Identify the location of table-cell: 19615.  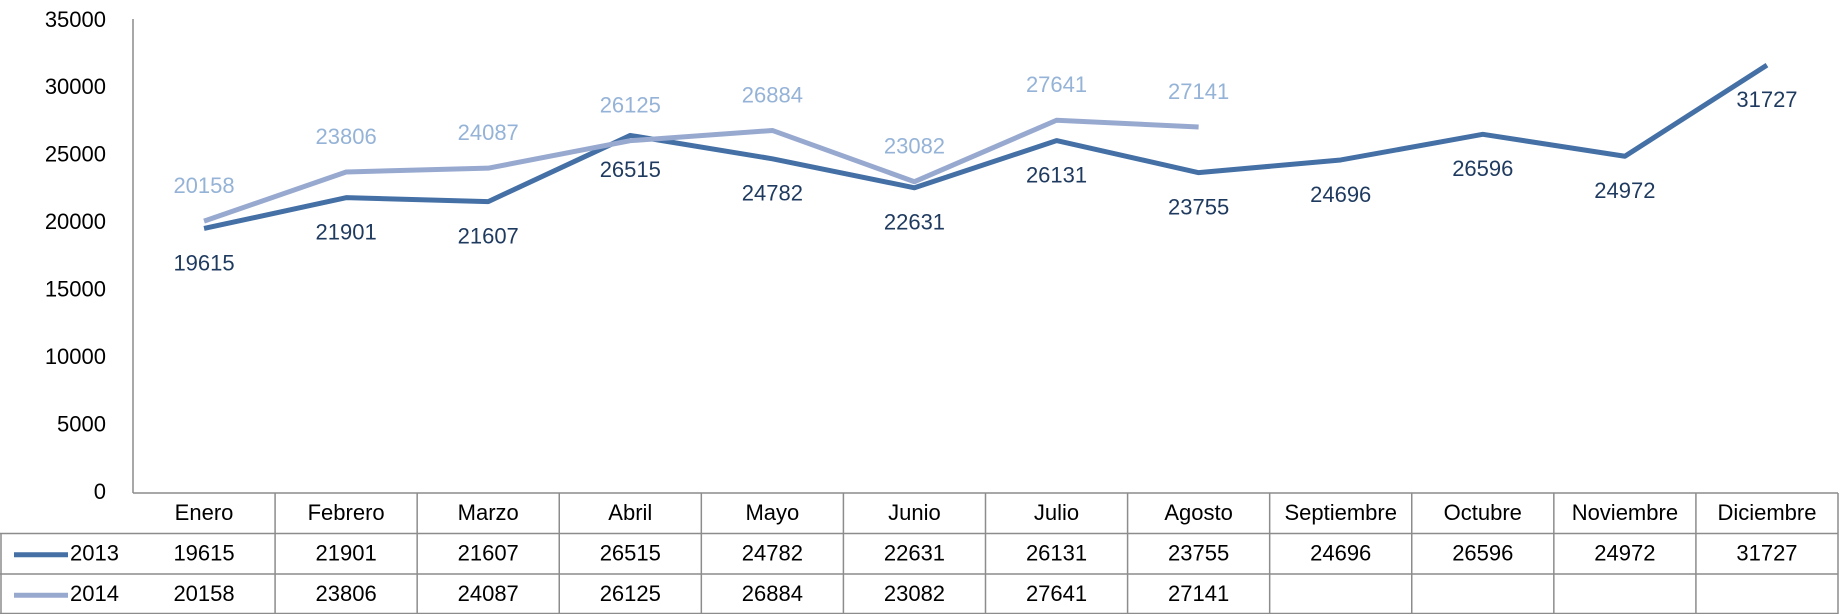
(203, 553).